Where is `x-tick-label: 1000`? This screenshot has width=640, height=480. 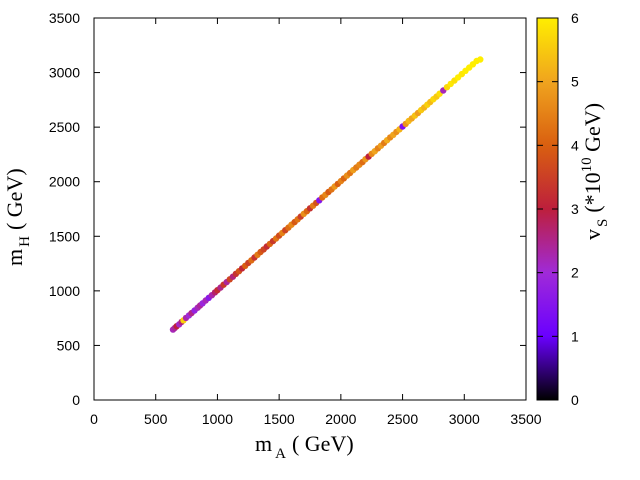
x-tick-label: 1000 is located at coordinates (217, 419).